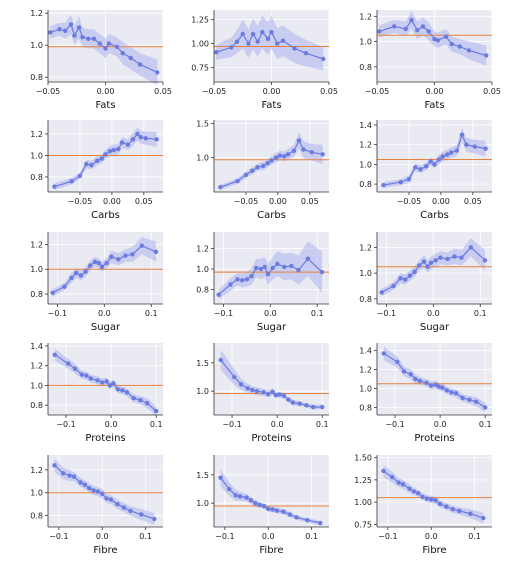 This screenshot has width=523, height=561. What do you see at coordinates (96, 170) in the screenshot?
I see `subplot-svg: −0.05 0.00 0.05 0.8 1.0 1.2 Carbs` at bounding box center [96, 170].